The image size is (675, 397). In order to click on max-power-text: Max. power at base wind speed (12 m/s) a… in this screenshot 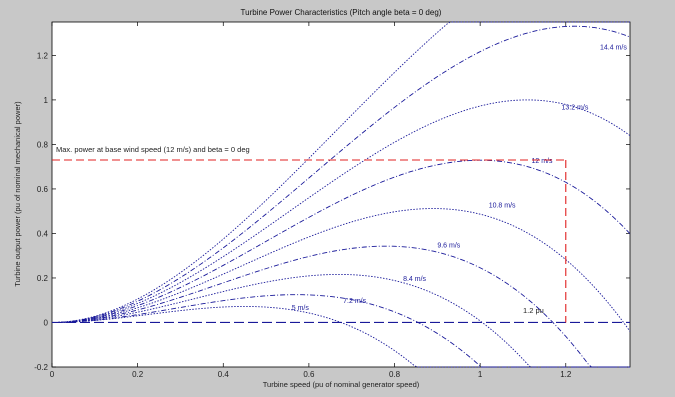, I will do `click(153, 149)`.